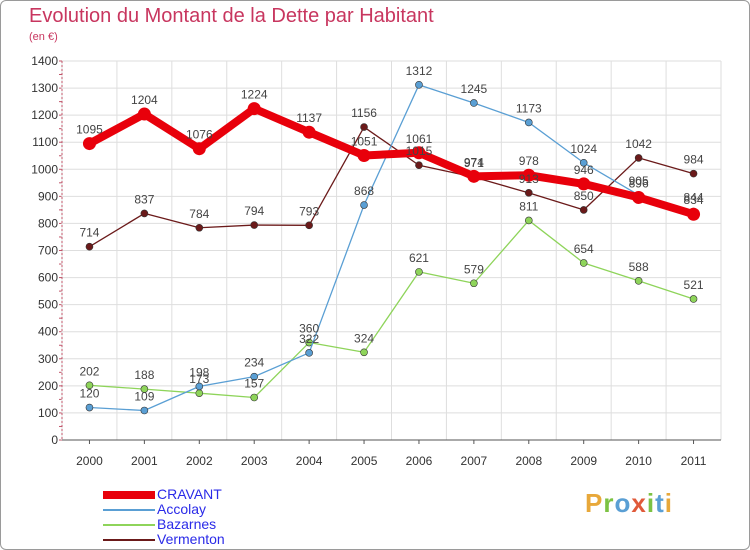  I want to click on y-tick-label: 1000, so click(44, 169).